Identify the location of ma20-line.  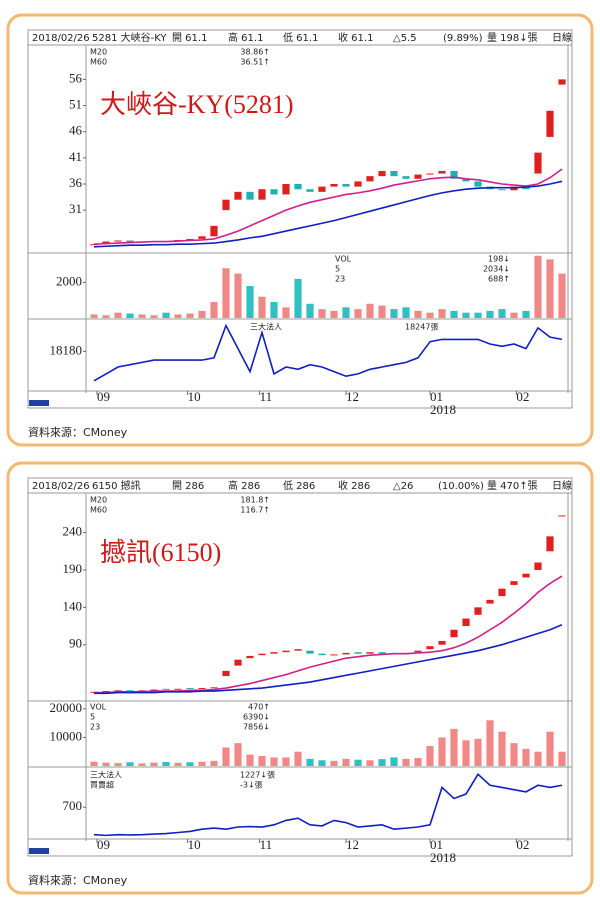
(328, 206).